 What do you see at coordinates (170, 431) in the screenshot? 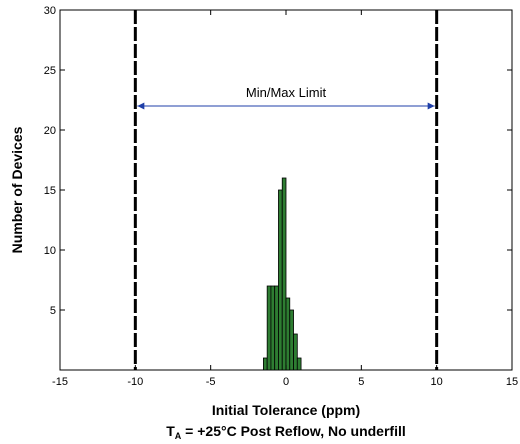
I see `subtitle-prefix: T` at bounding box center [170, 431].